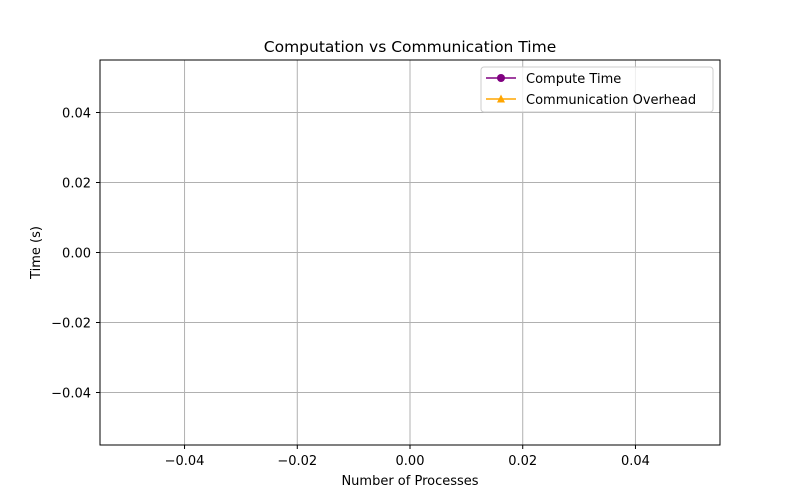 The image size is (800, 500). Describe the element at coordinates (635, 461) in the screenshot. I see `x-tick-label: 0.04` at that location.